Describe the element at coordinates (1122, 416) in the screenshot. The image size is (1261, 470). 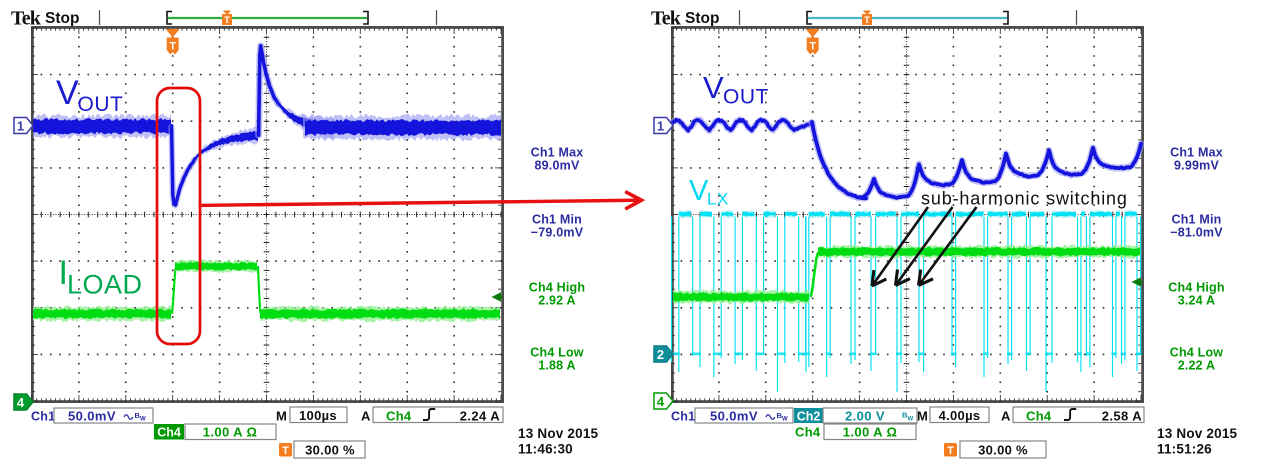
I see `svg-text: 2.58 A` at that location.